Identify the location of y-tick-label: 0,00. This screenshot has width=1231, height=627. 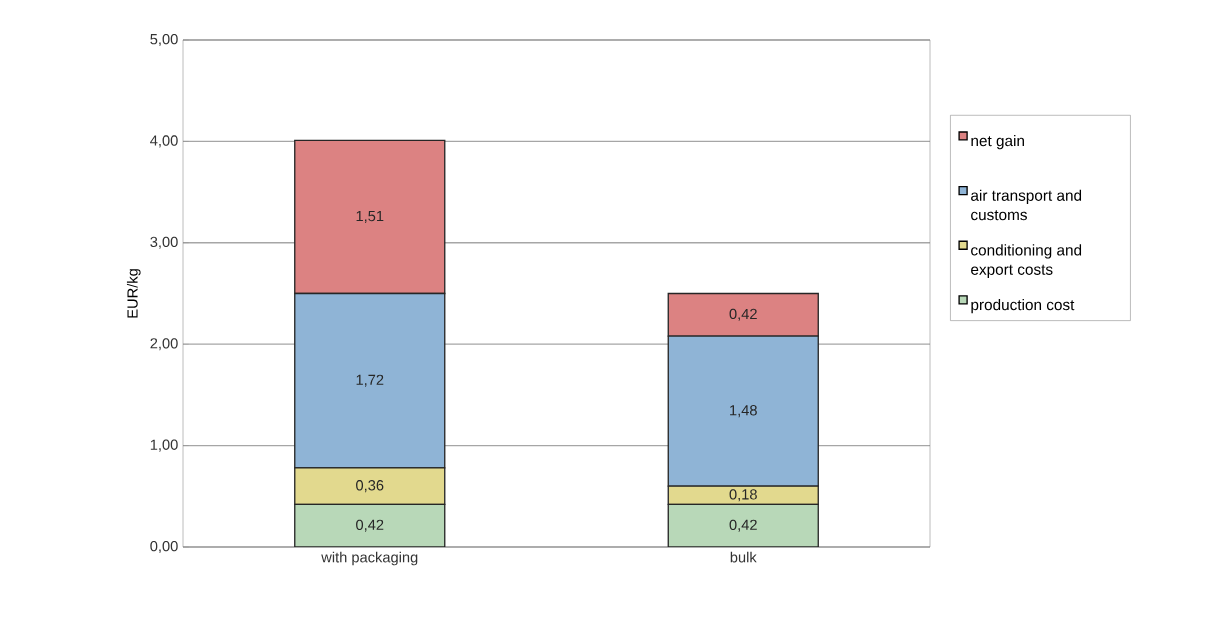
(164, 547).